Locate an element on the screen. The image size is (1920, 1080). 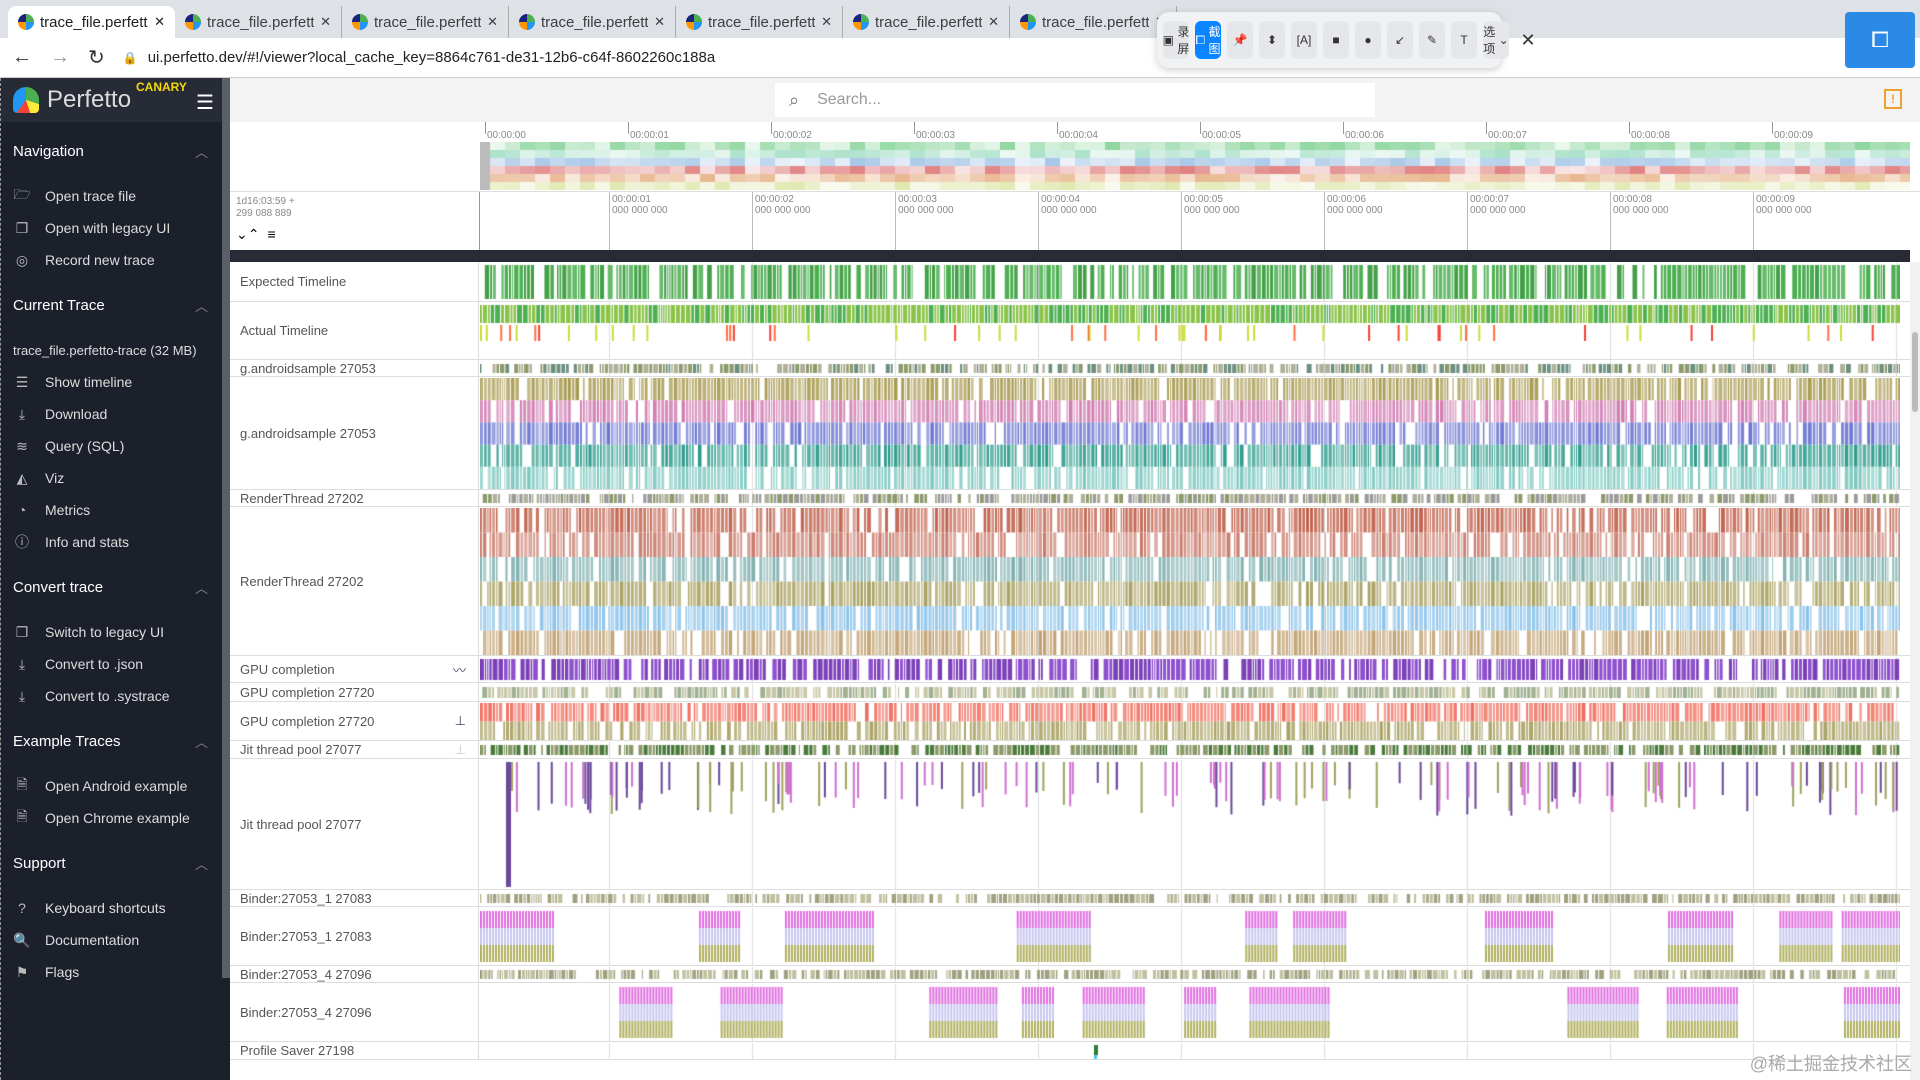
section-header: Example Traces ︿ is located at coordinates (110, 741).